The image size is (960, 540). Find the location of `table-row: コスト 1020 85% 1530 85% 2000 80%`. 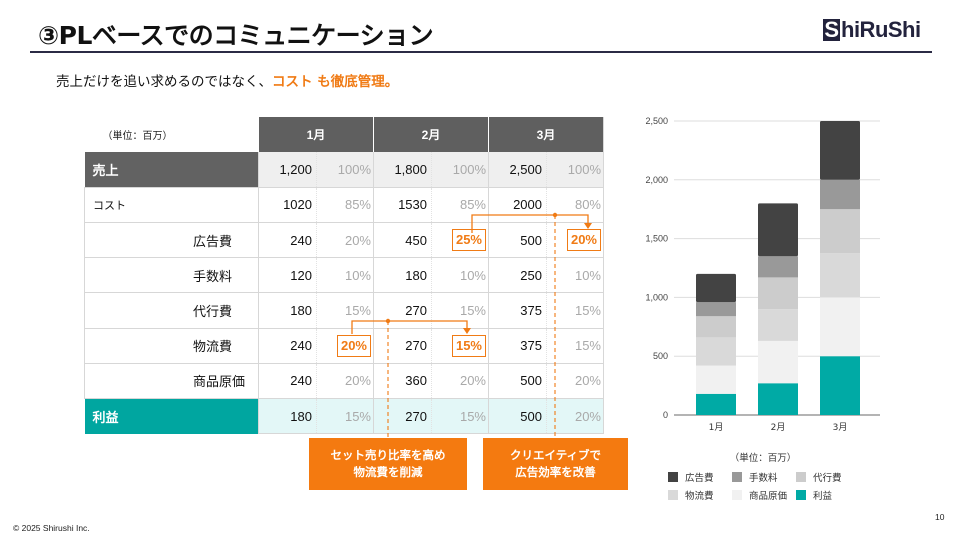

table-row: コスト 1020 85% 1530 85% 2000 80% is located at coordinates (344, 205).